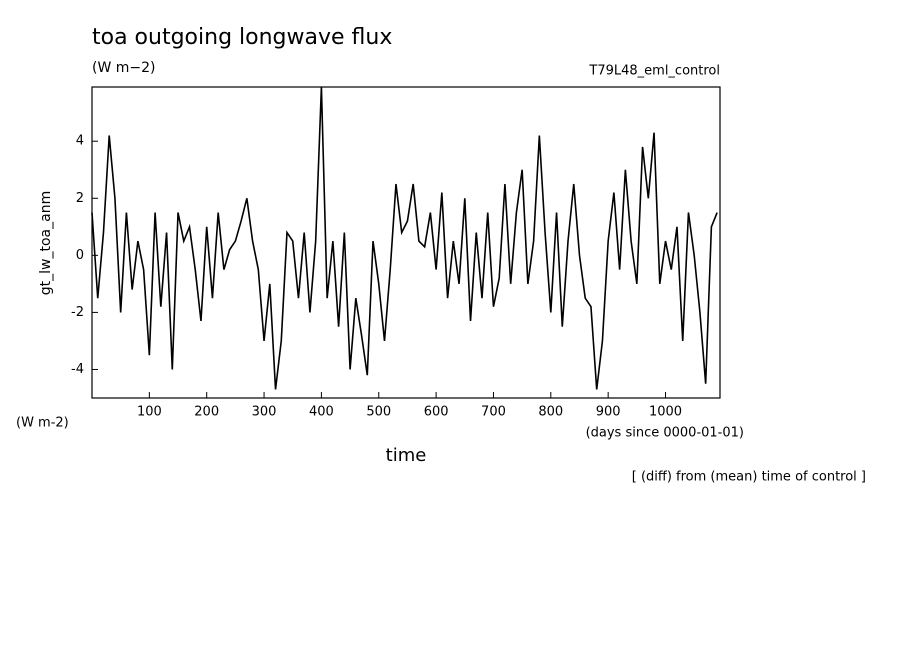 The image size is (904, 654). Describe the element at coordinates (80, 198) in the screenshot. I see `y-tick-label: 2` at that location.